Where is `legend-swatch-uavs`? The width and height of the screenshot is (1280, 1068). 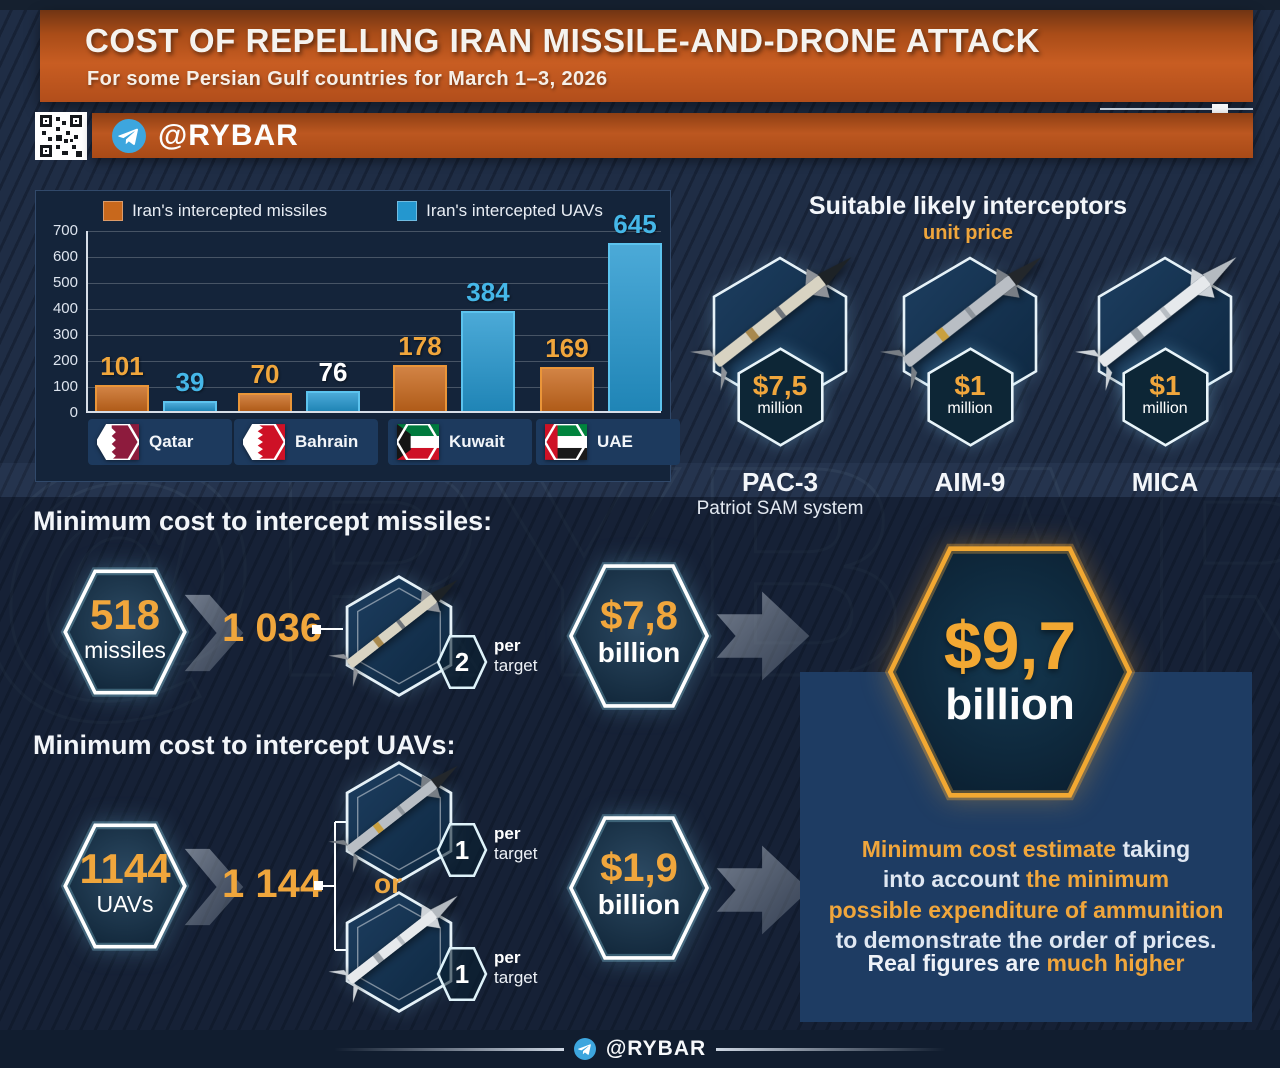 legend-swatch-uavs is located at coordinates (407, 211).